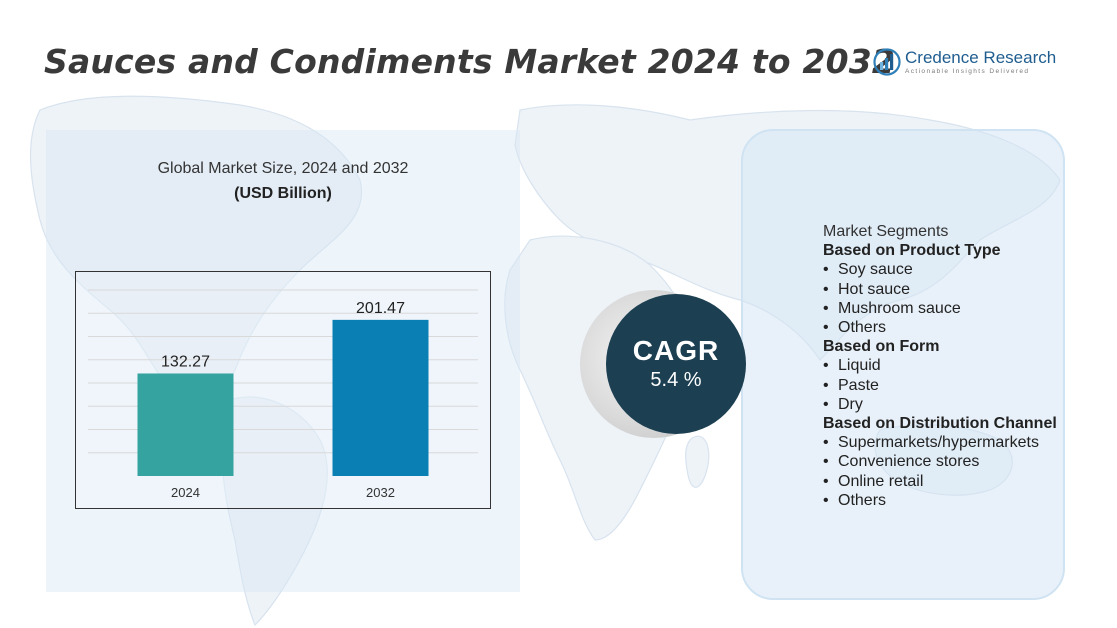 This screenshot has width=1117, height=628. Describe the element at coordinates (940, 404) in the screenshot. I see `segment-item: • Dry` at that location.